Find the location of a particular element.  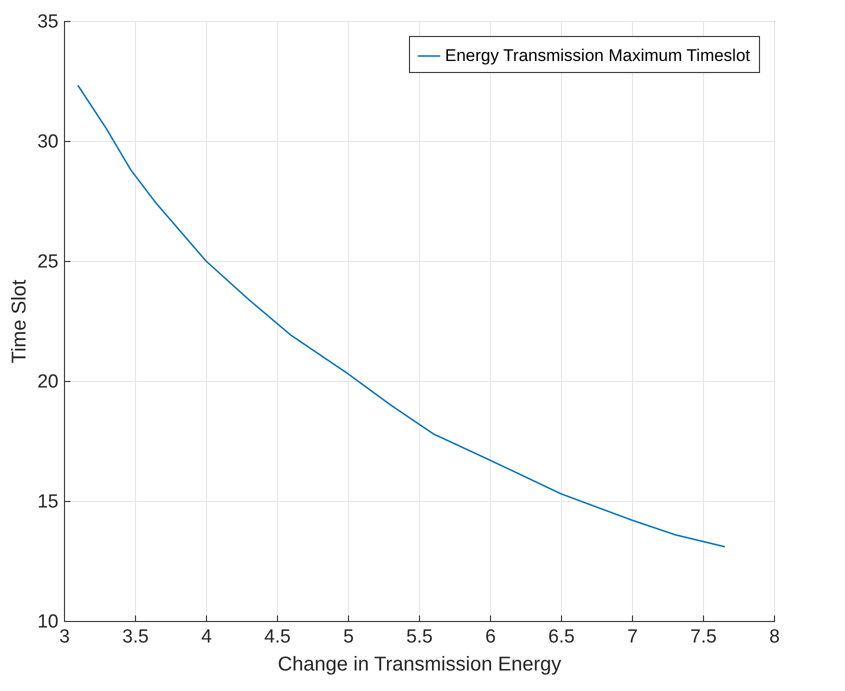

y-tick-label: 35 is located at coordinates (47, 22).